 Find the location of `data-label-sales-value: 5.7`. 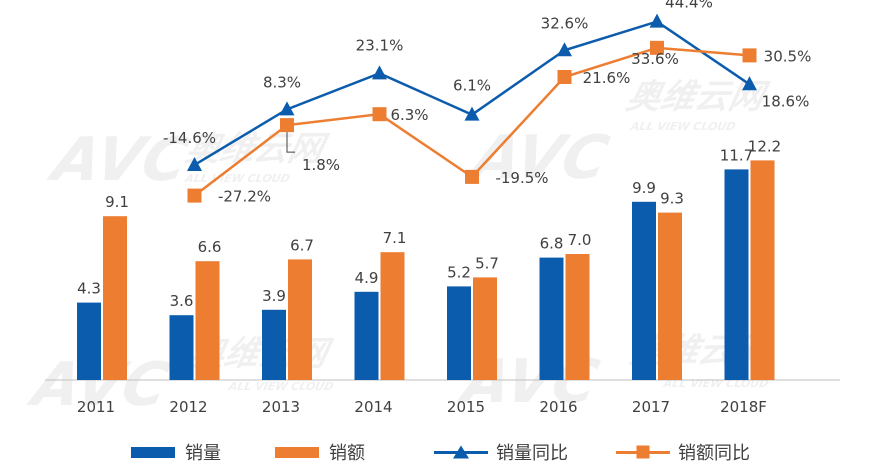

data-label-sales-value: 5.7 is located at coordinates (487, 263).